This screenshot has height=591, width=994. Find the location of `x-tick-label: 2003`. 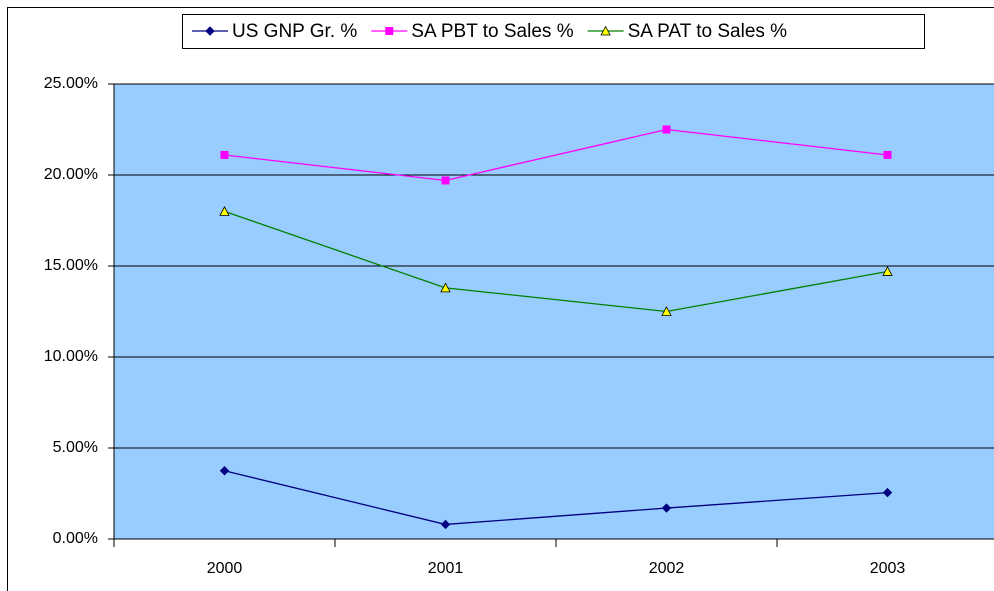

x-tick-label: 2003 is located at coordinates (888, 568).